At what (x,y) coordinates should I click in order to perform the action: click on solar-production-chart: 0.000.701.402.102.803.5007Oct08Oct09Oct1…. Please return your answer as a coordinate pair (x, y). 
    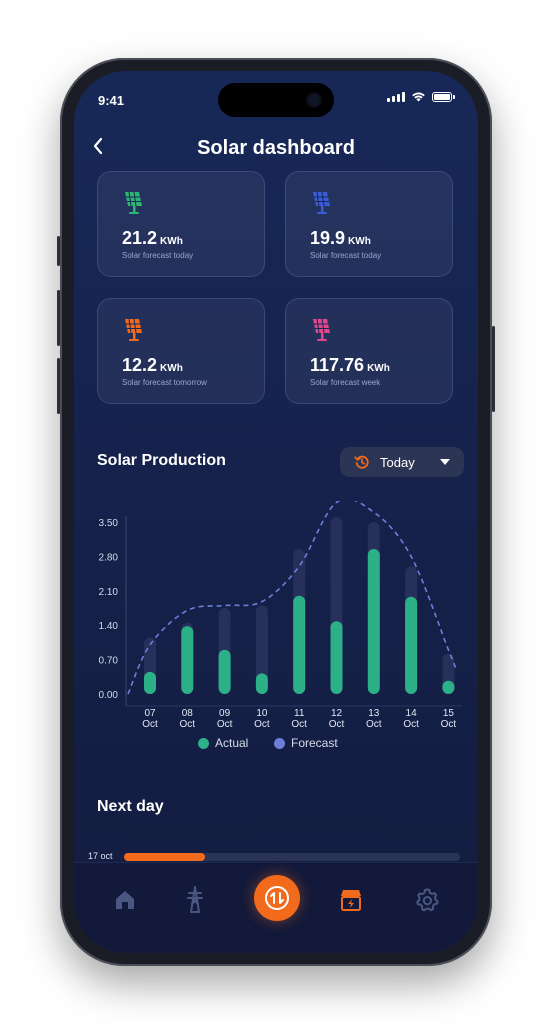
    Looking at the image, I should click on (280, 615).